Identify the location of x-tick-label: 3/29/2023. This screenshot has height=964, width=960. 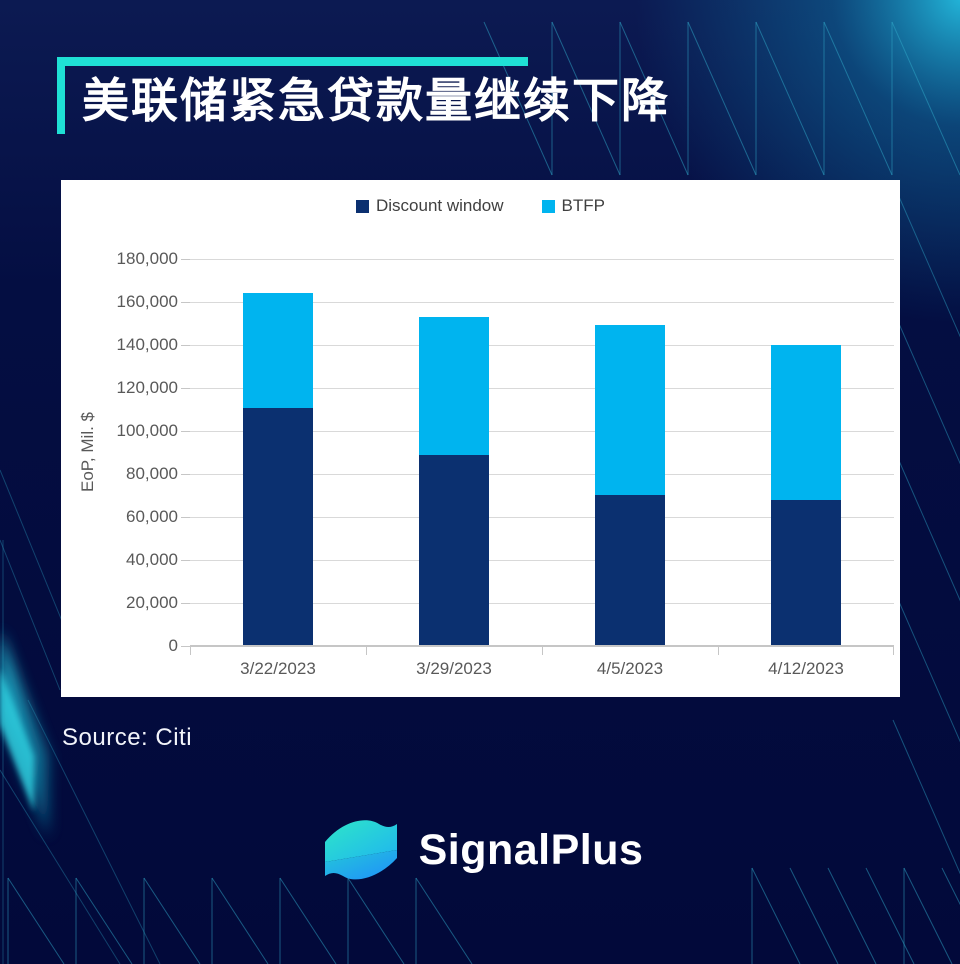
(454, 668).